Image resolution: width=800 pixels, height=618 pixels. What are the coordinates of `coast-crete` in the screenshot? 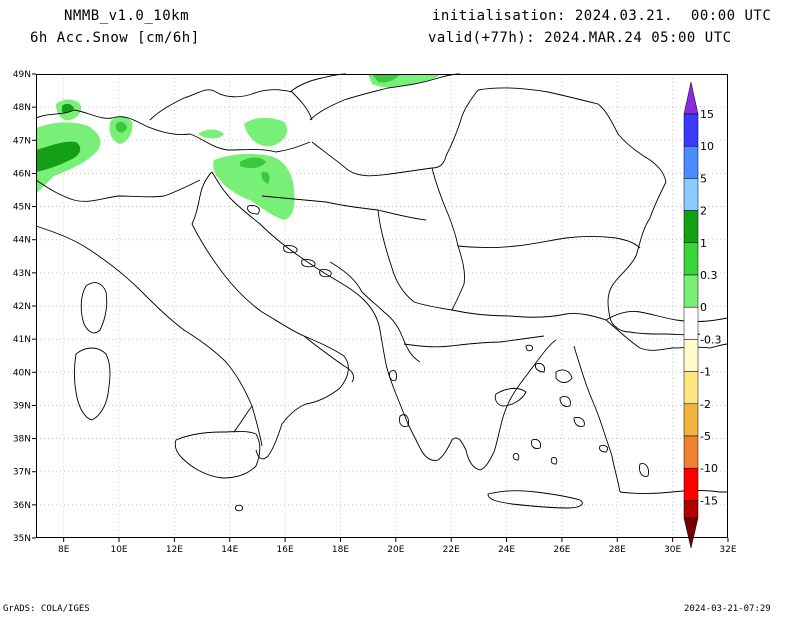 It's located at (535, 499).